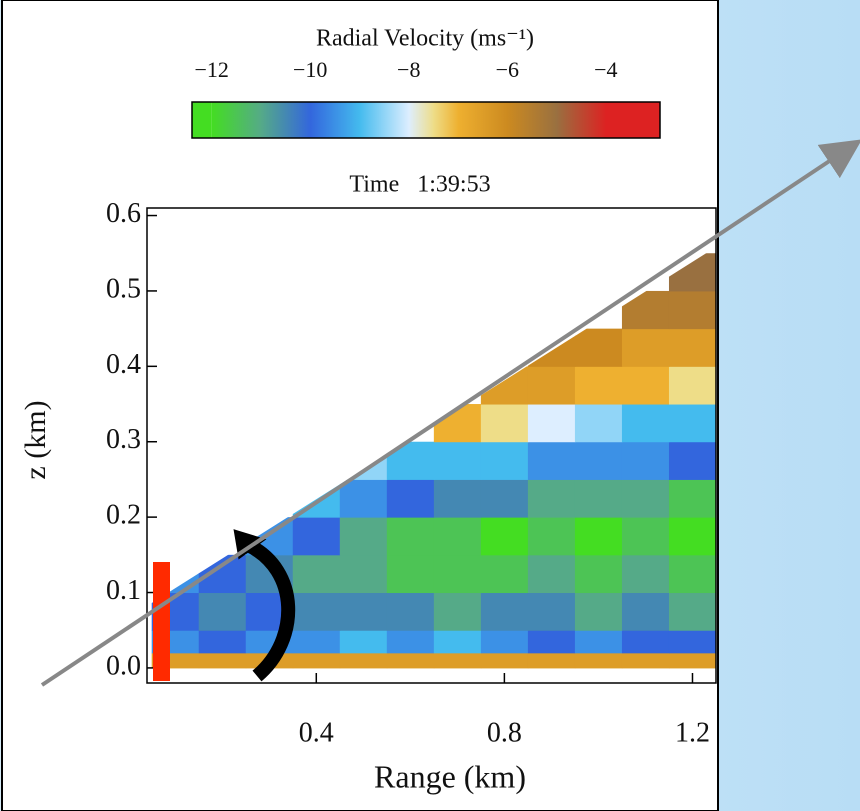 The width and height of the screenshot is (860, 811). Describe the element at coordinates (605, 69) in the screenshot. I see `colorbar-tick-label: −4` at that location.